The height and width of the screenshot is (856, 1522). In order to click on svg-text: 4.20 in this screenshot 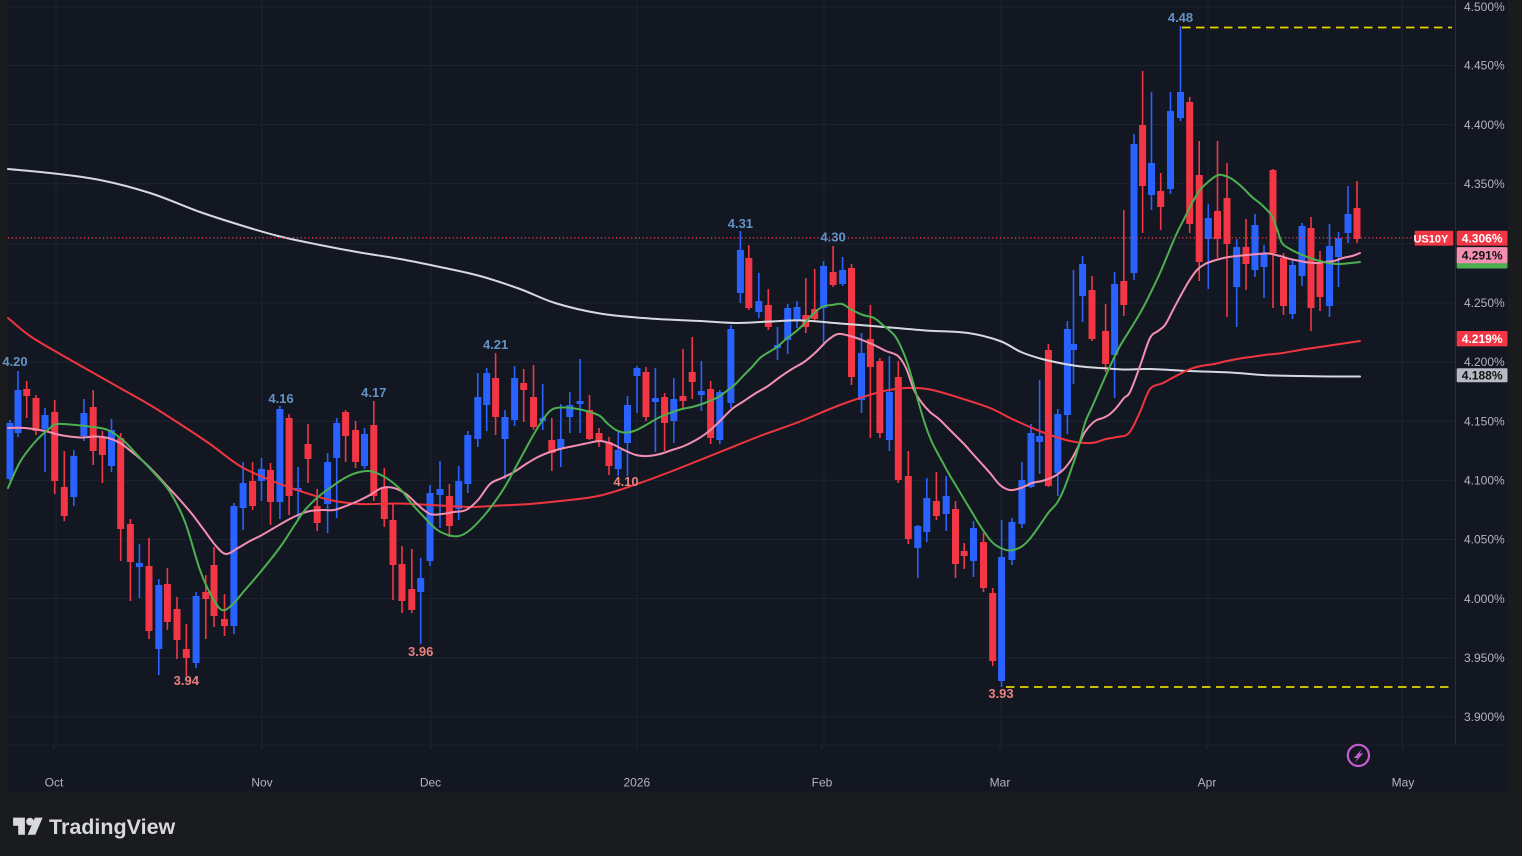, I will do `click(14, 361)`.